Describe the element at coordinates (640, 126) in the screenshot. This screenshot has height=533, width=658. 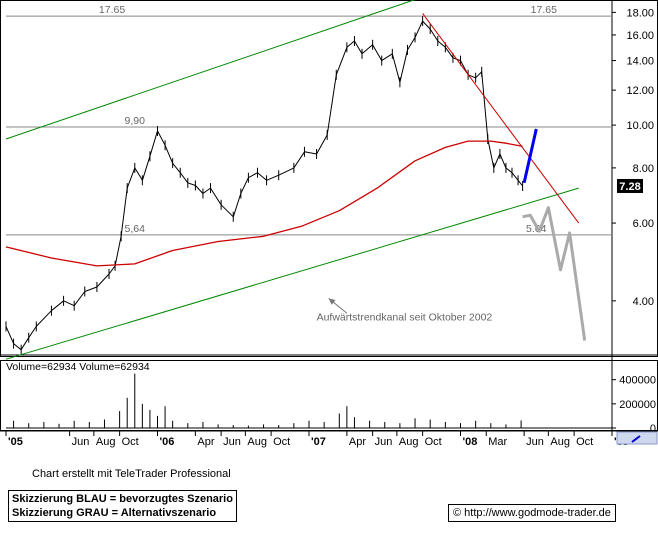
I see `y-tick-label: 10.00` at that location.